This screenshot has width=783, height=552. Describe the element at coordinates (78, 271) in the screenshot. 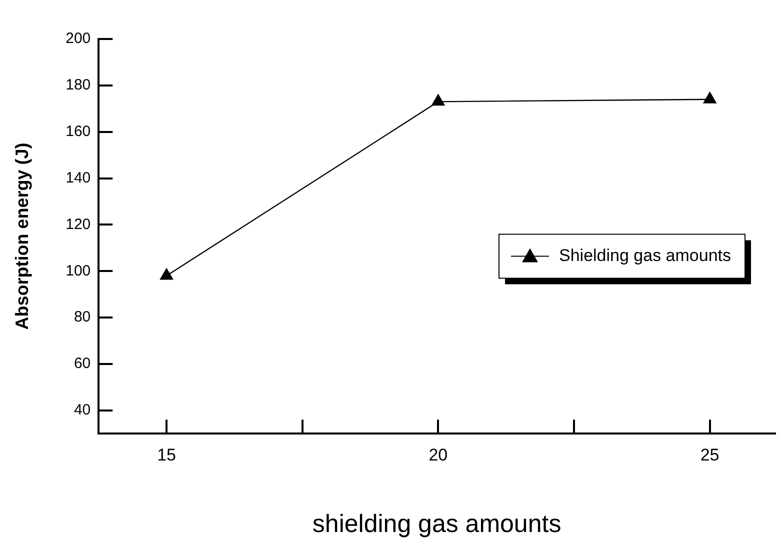

I see `y-tick-label: 100` at that location.